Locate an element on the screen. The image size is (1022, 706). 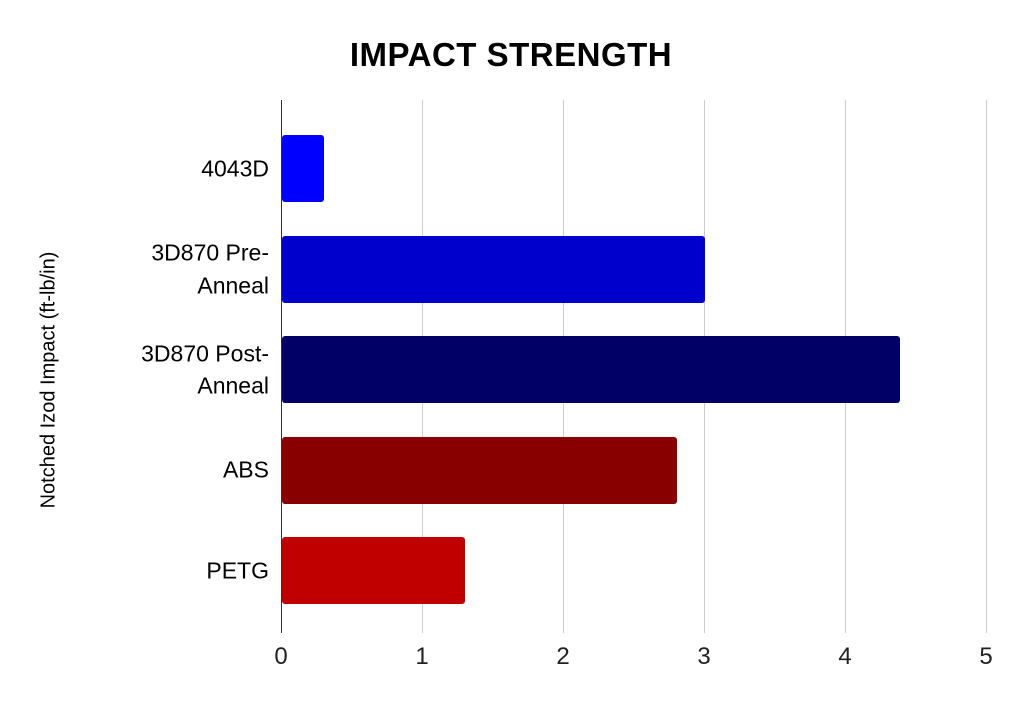
zero-axis-line is located at coordinates (281, 366).